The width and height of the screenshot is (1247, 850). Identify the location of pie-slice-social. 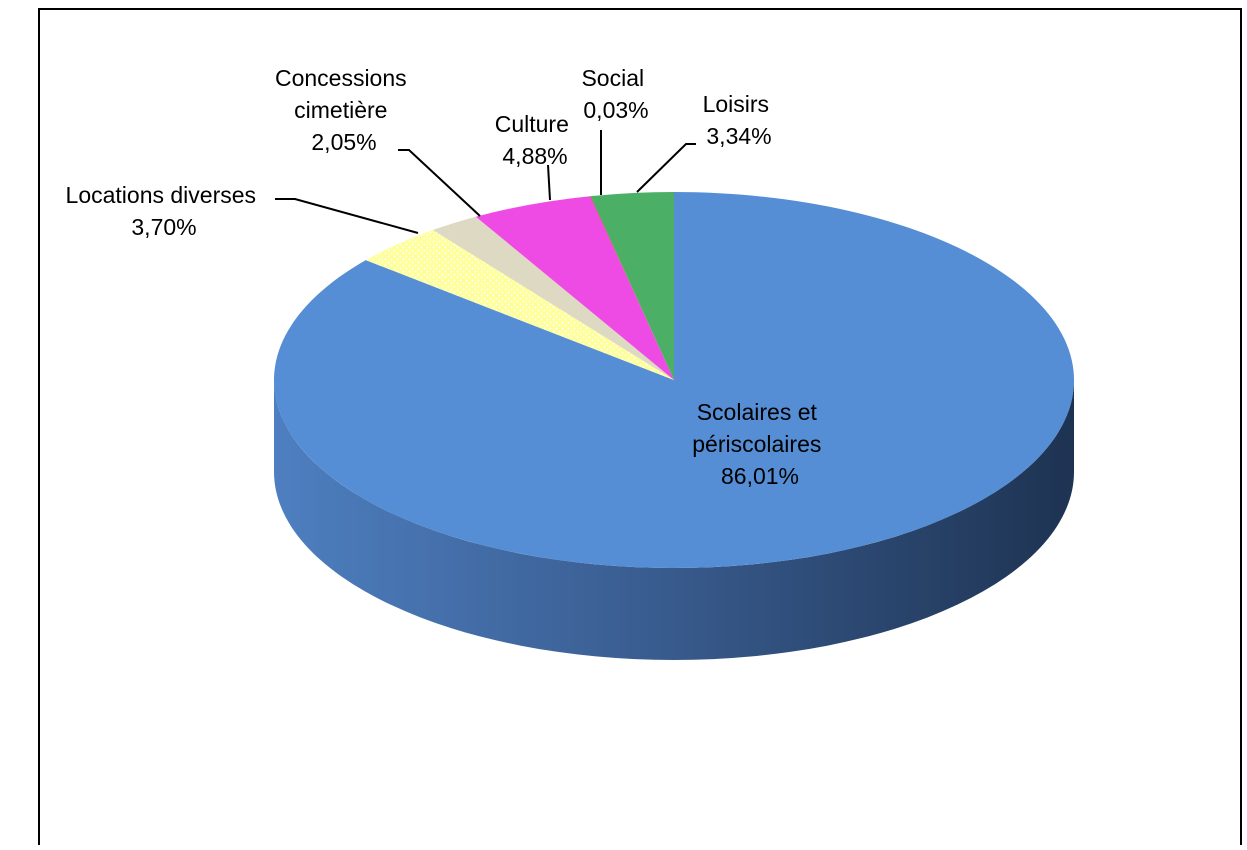
(631, 288).